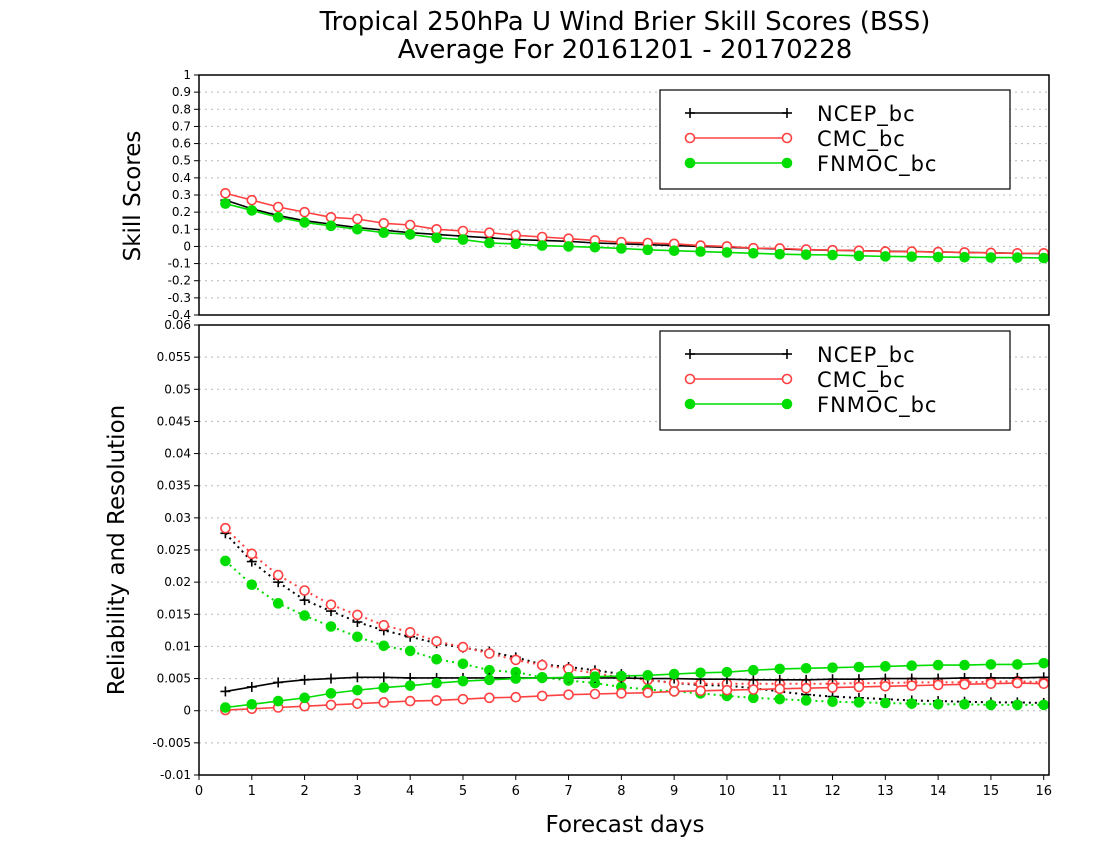 This screenshot has height=850, width=1100. Describe the element at coordinates (621, 791) in the screenshot. I see `xtick-label: 8` at that location.